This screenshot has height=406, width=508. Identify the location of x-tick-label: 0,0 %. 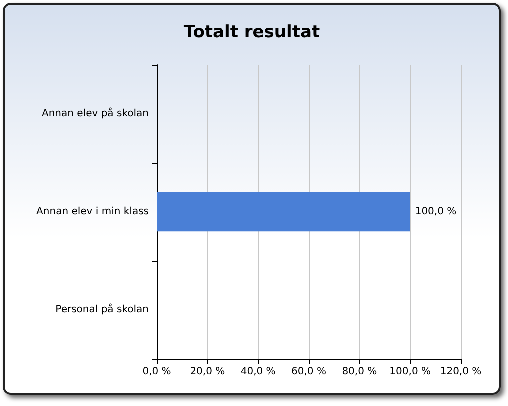
(157, 372).